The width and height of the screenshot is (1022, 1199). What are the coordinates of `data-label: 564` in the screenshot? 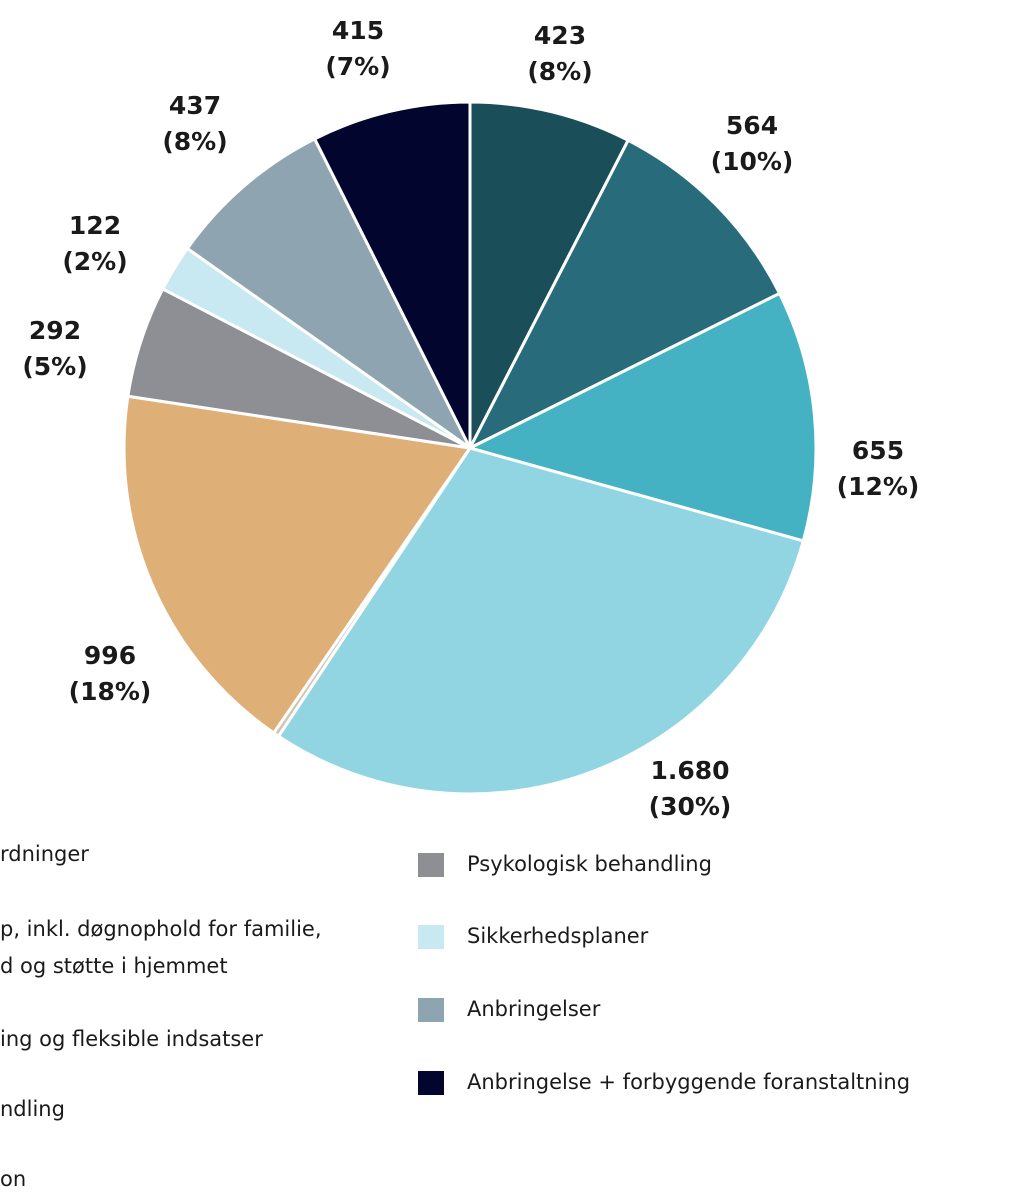 It's located at (752, 125).